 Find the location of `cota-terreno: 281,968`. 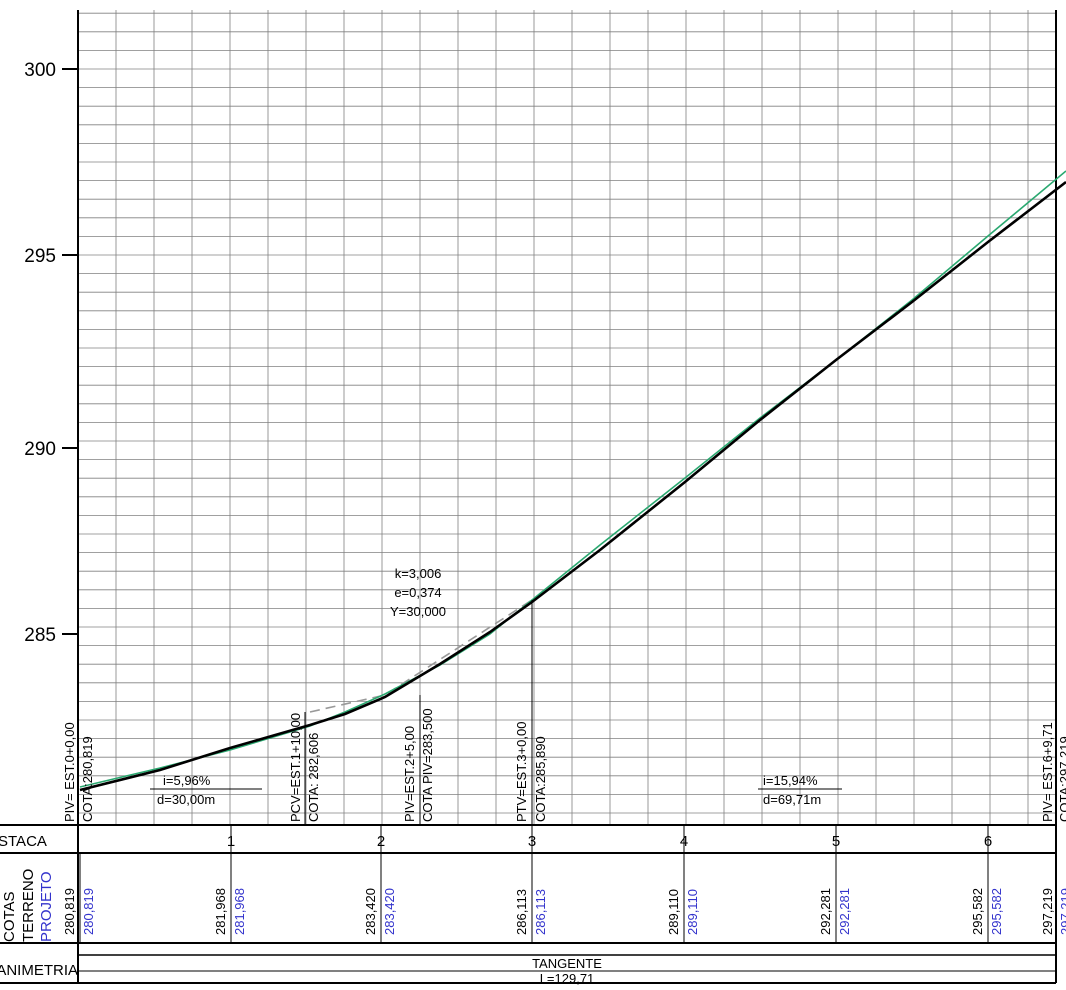

cota-terreno: 281,968 is located at coordinates (220, 911).